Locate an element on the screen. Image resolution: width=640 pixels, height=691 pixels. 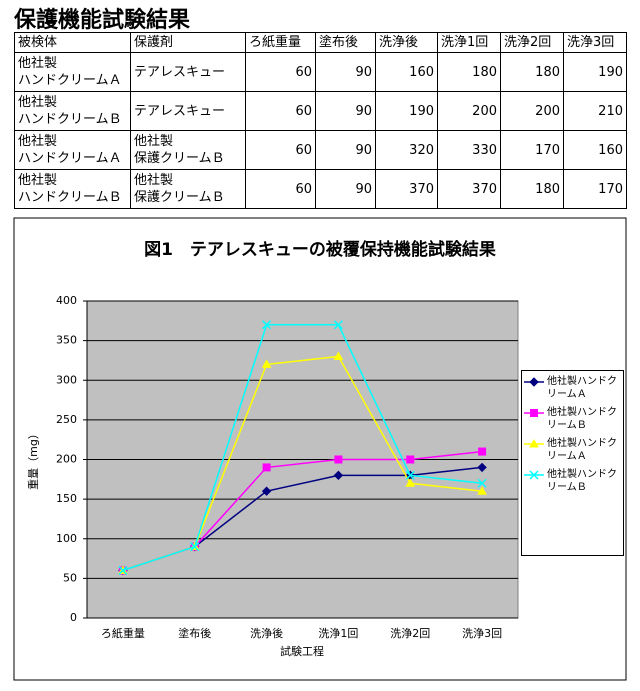
y-axis-label: 重量（mg） is located at coordinates (33, 459).